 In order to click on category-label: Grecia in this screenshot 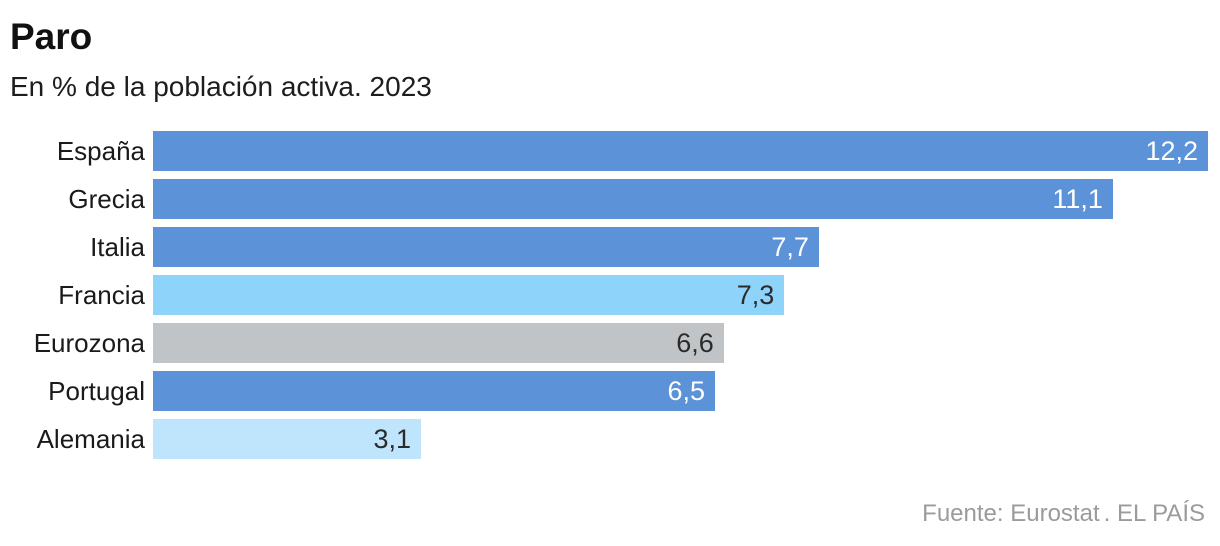, I will do `click(106, 199)`.